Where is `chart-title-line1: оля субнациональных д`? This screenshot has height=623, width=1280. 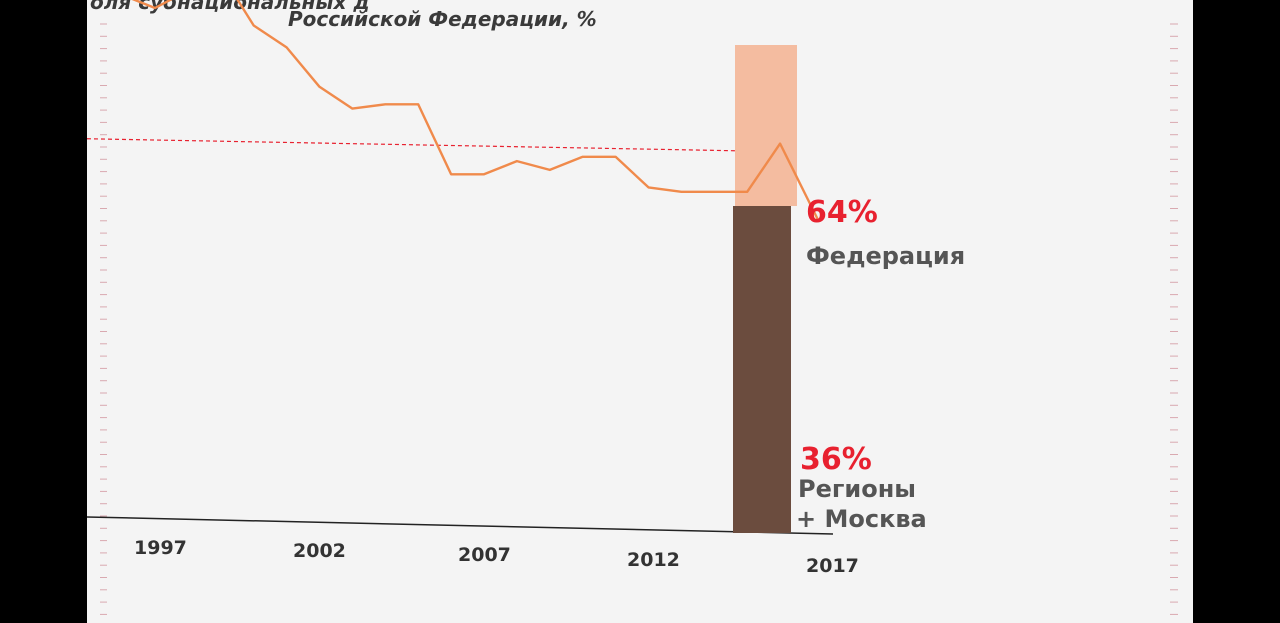 chart-title-line1: оля субнациональных д is located at coordinates (229, 7).